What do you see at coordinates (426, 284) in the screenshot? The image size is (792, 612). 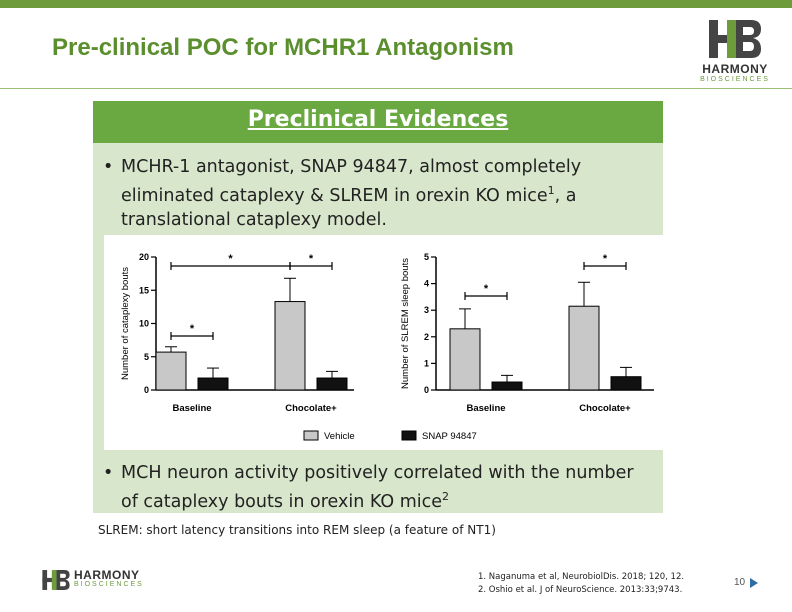 I see `y-tick-label: 4` at bounding box center [426, 284].